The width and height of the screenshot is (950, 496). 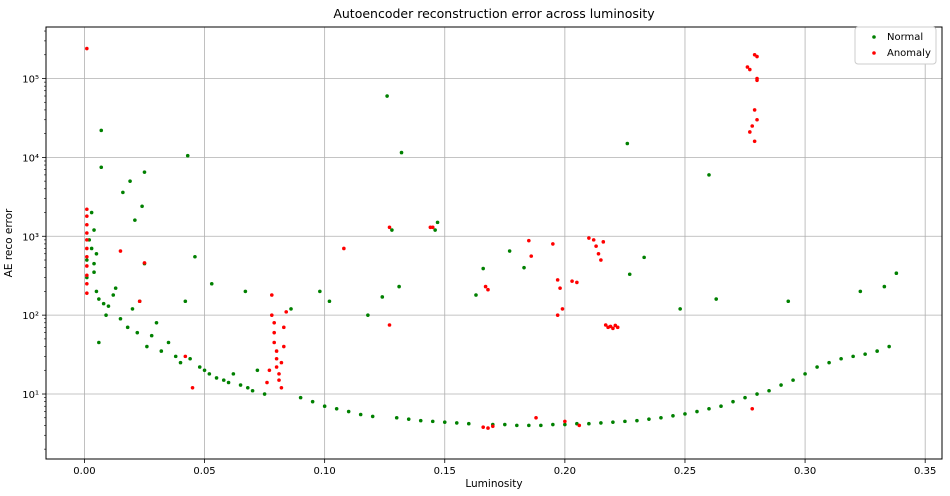 What do you see at coordinates (685, 471) in the screenshot?
I see `x-tick-label: 0.25` at bounding box center [685, 471].